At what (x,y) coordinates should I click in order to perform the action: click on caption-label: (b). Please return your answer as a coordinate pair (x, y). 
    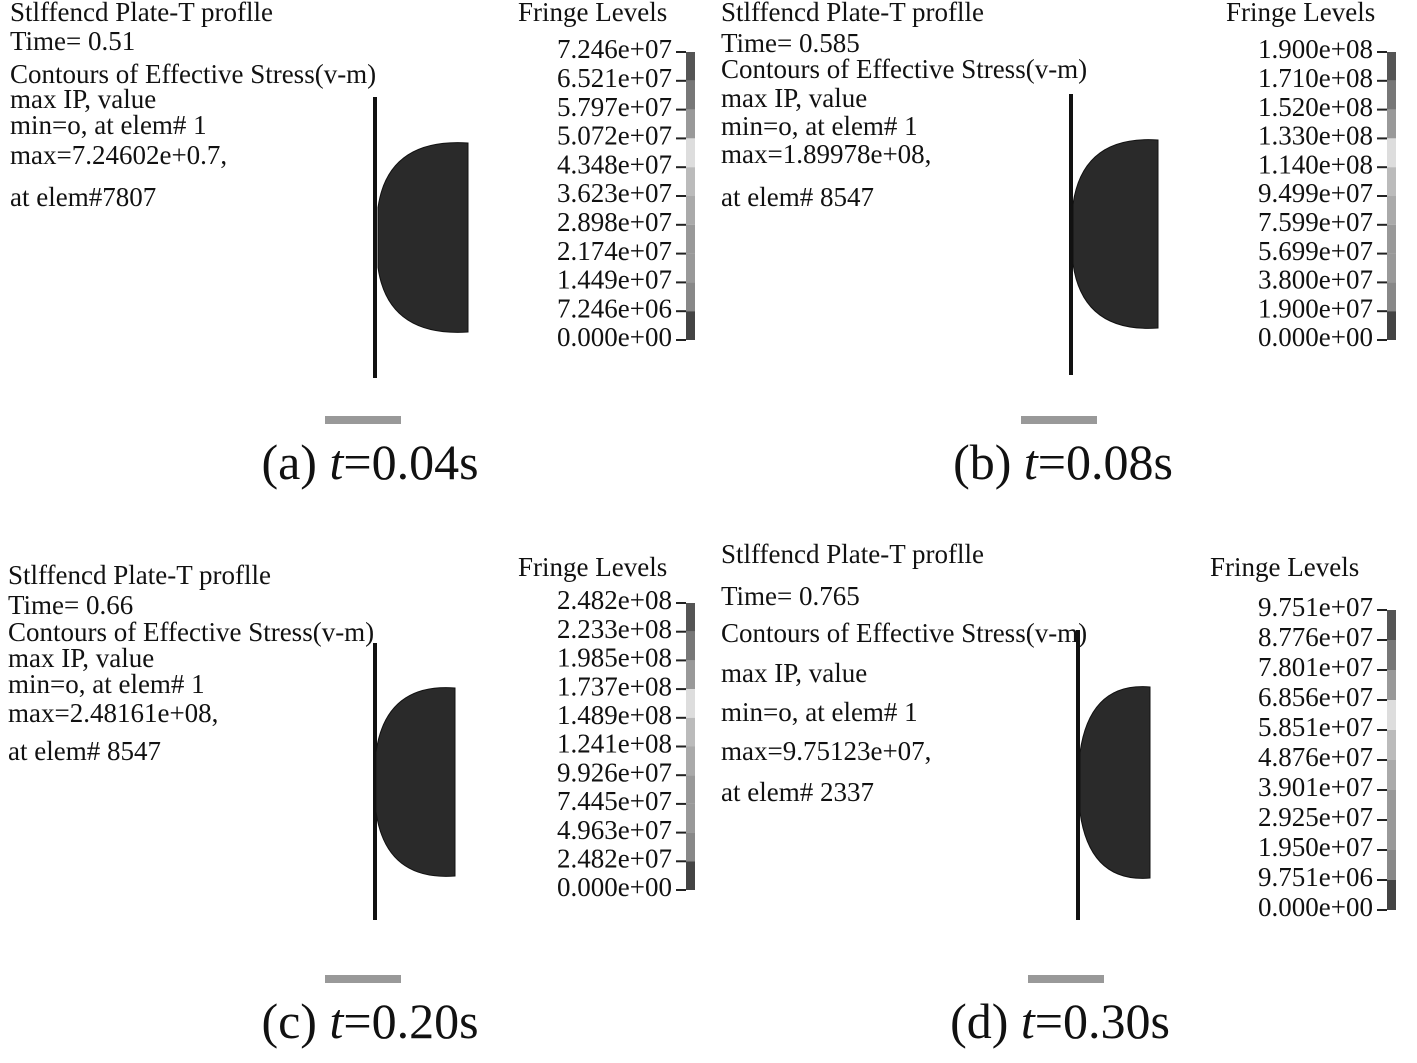
    Looking at the image, I should click on (982, 462).